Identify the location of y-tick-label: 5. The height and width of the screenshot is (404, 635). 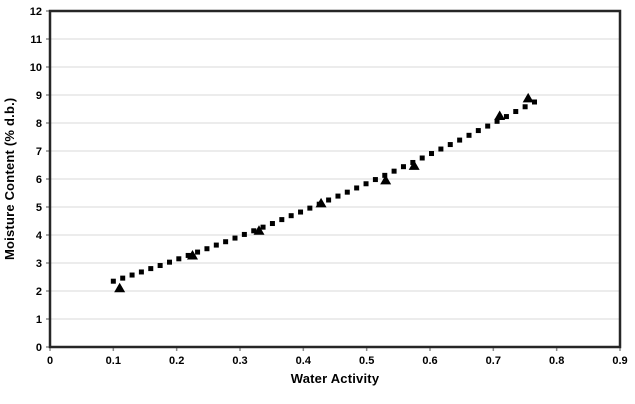
(39, 208).